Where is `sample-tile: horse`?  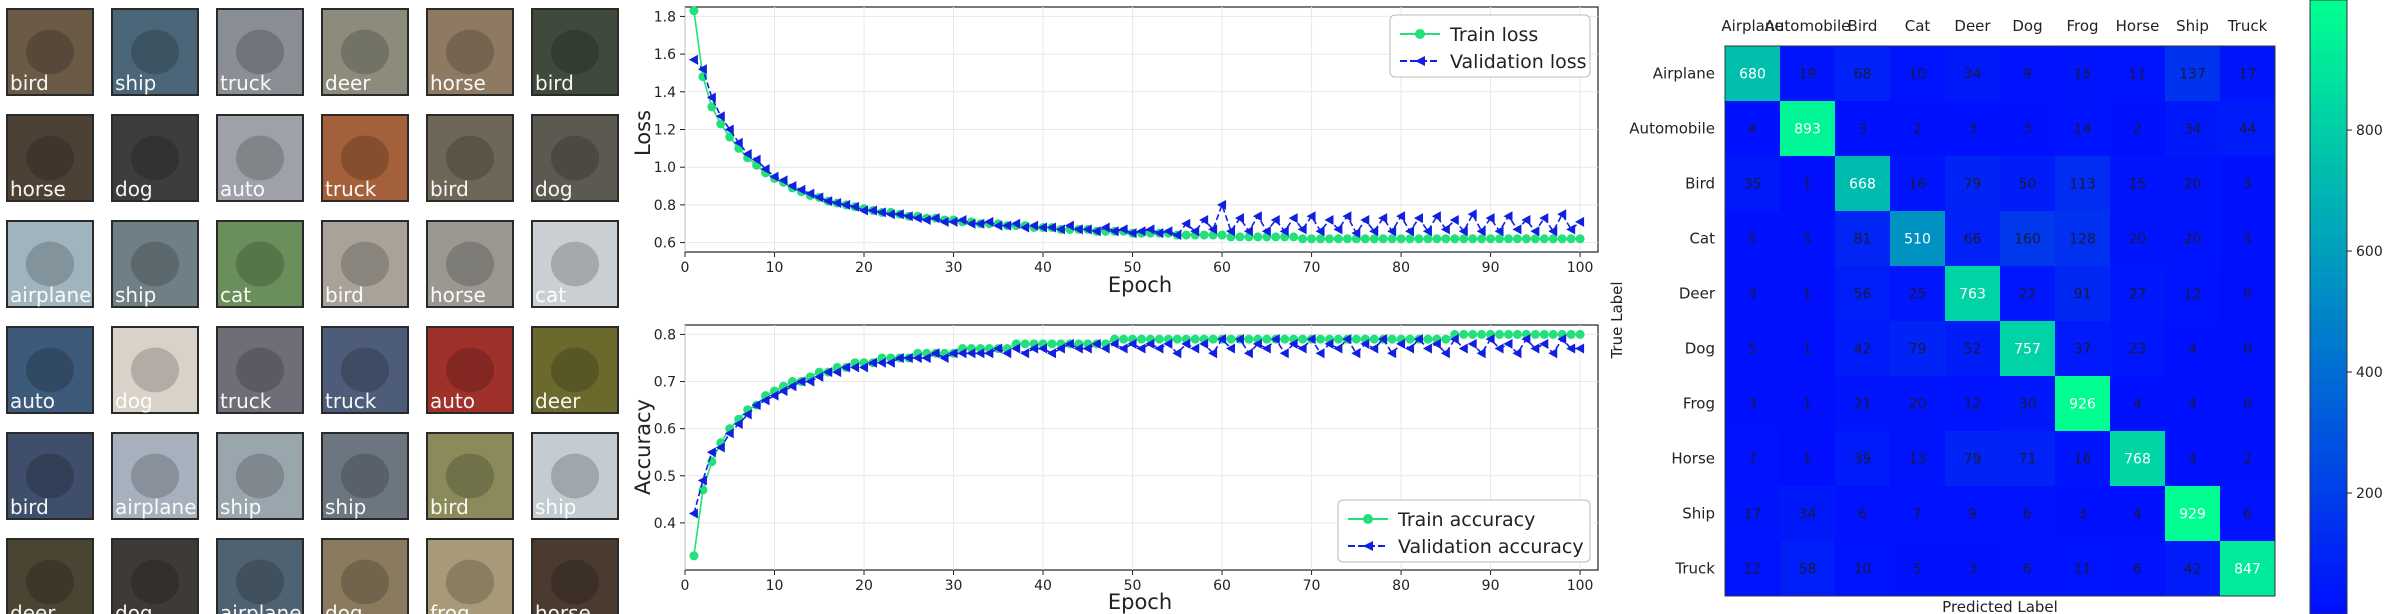
sample-tile: horse is located at coordinates (50, 158).